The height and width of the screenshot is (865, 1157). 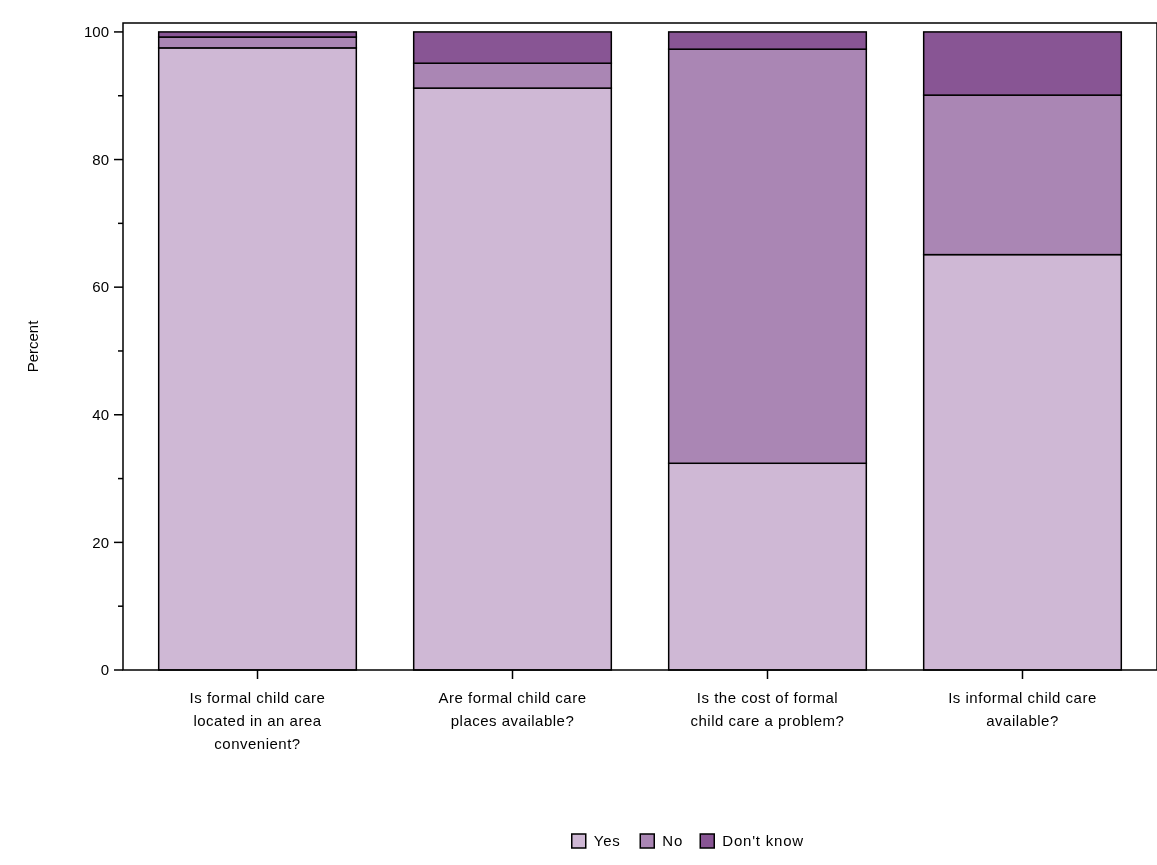 What do you see at coordinates (673, 841) in the screenshot?
I see `legend-label: No` at bounding box center [673, 841].